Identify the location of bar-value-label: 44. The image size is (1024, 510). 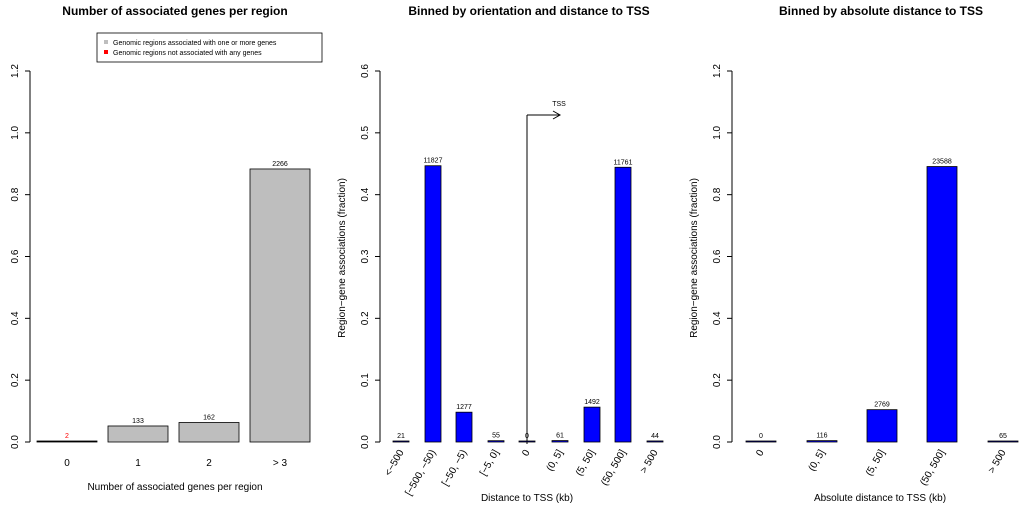
(655, 436).